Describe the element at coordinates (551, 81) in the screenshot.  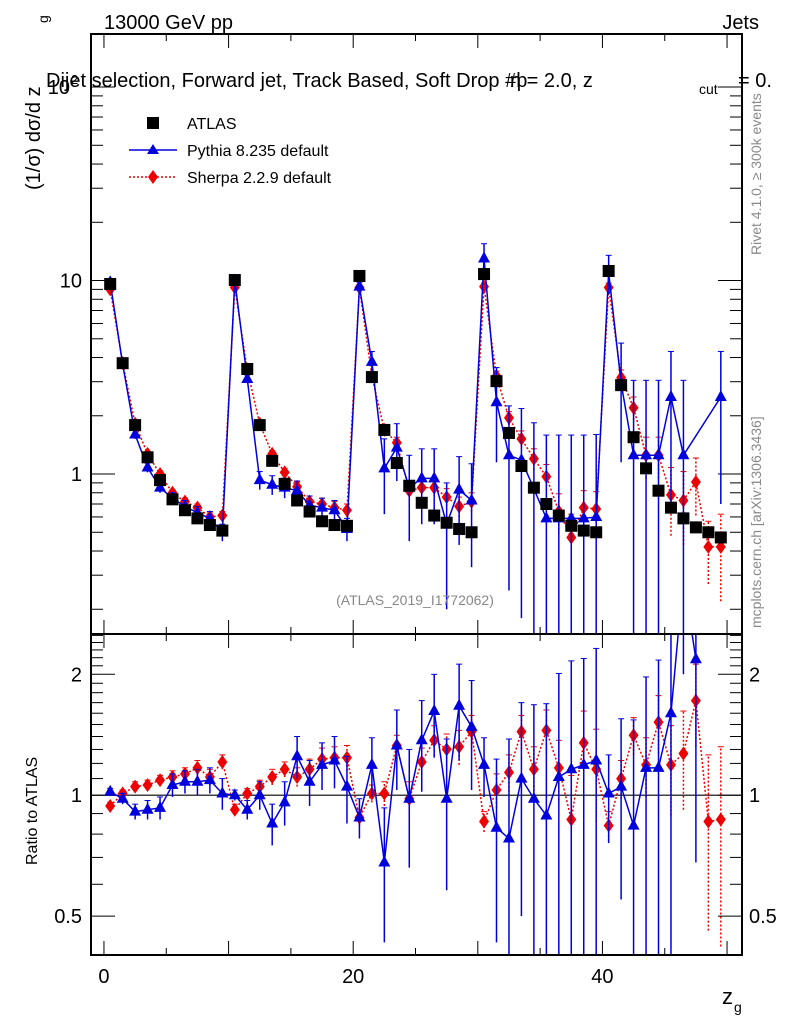
I see `title-eta: η = 2.0, z` at that location.